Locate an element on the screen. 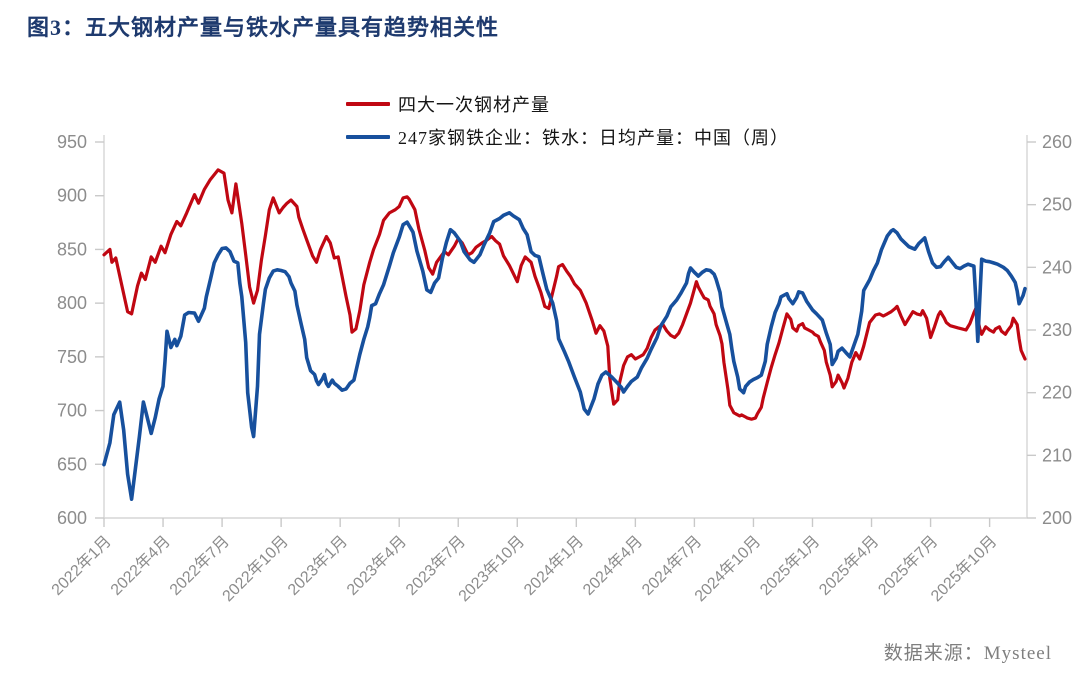 Image resolution: width=1080 pixels, height=682 pixels. left-axis-tick-label: 650 is located at coordinates (72, 464).